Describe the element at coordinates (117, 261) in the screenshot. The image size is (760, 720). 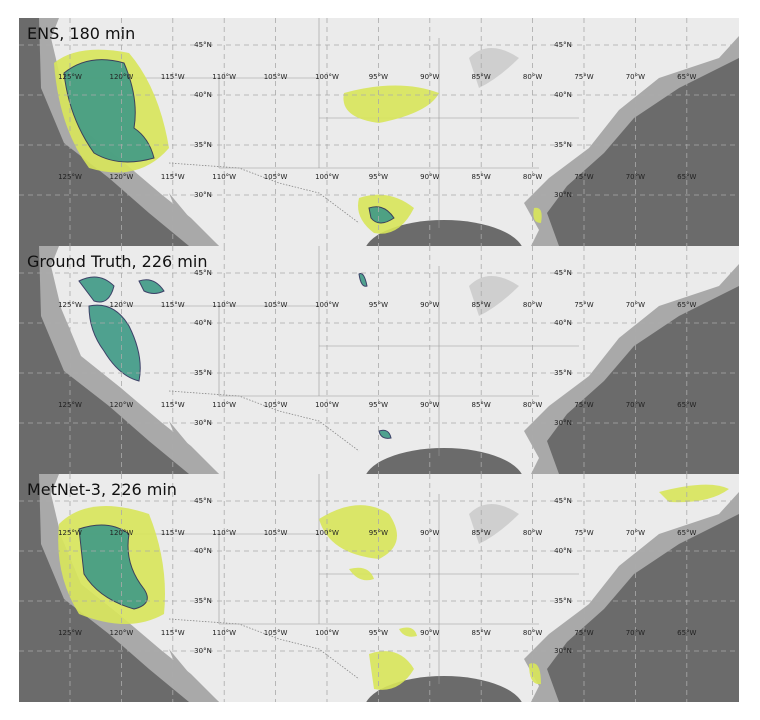
I see `panel-title: Ground Truth, 226 min` at that location.